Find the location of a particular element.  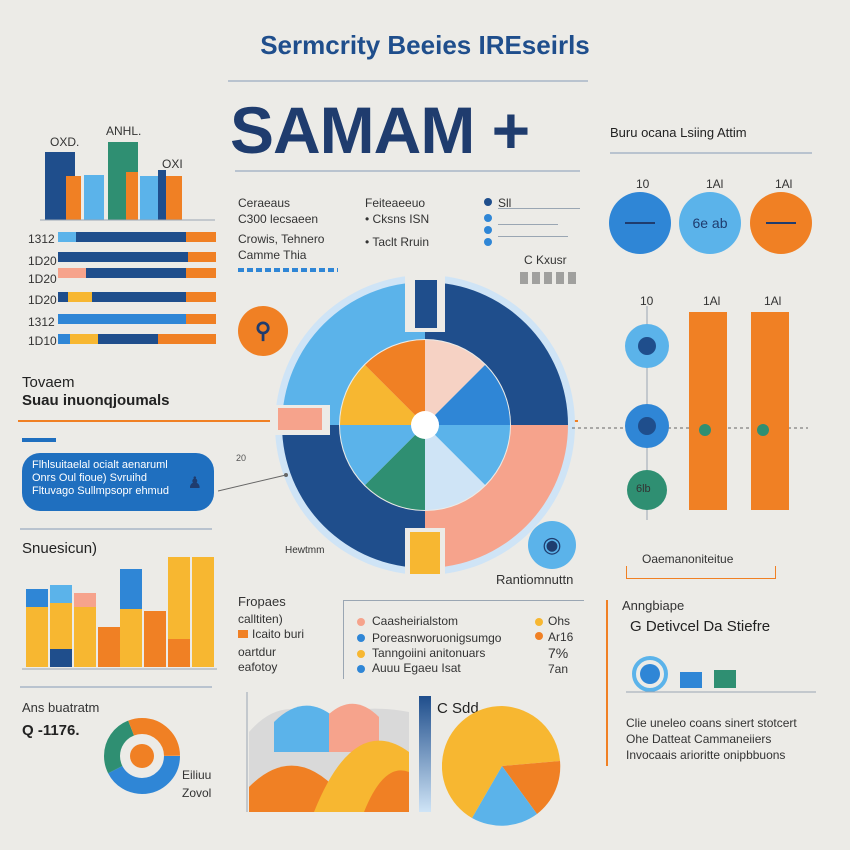

right-circle-center-text: 6e ab is located at coordinates (710, 223).